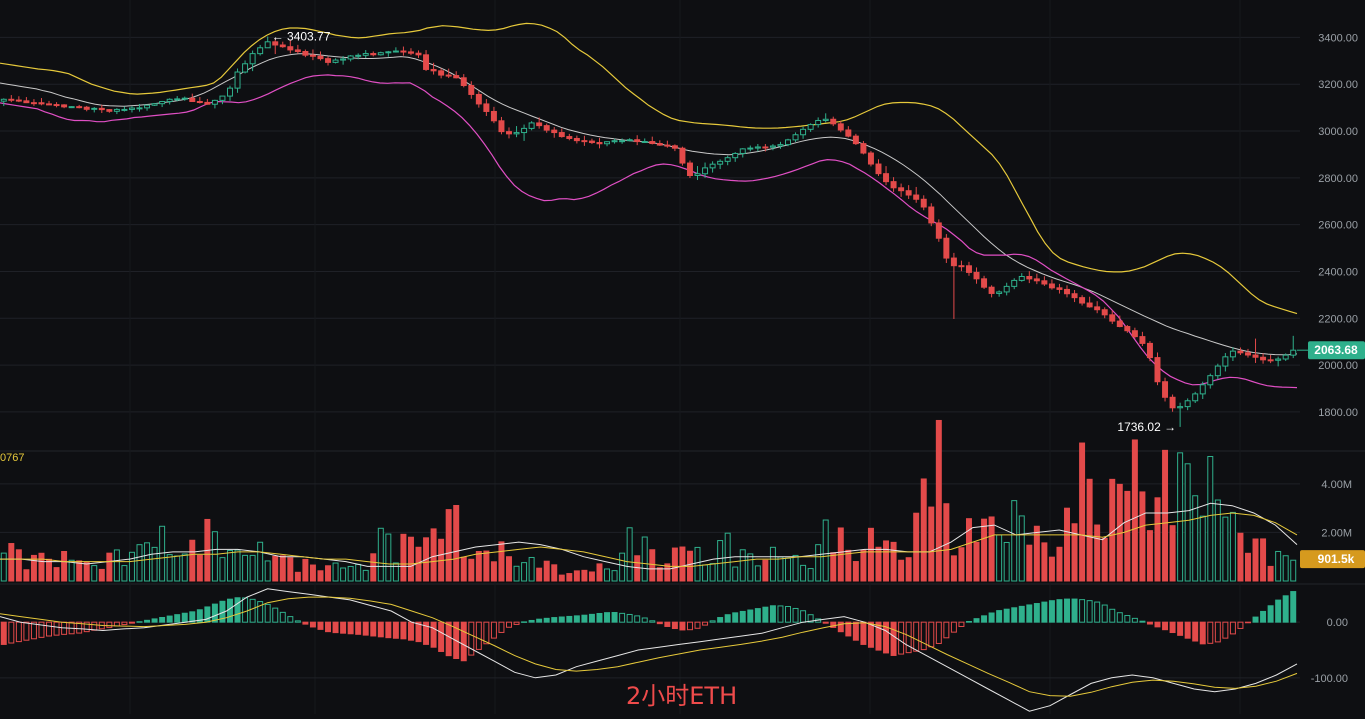  What do you see at coordinates (1332, 559) in the screenshot?
I see `current-volume-badge` at bounding box center [1332, 559].